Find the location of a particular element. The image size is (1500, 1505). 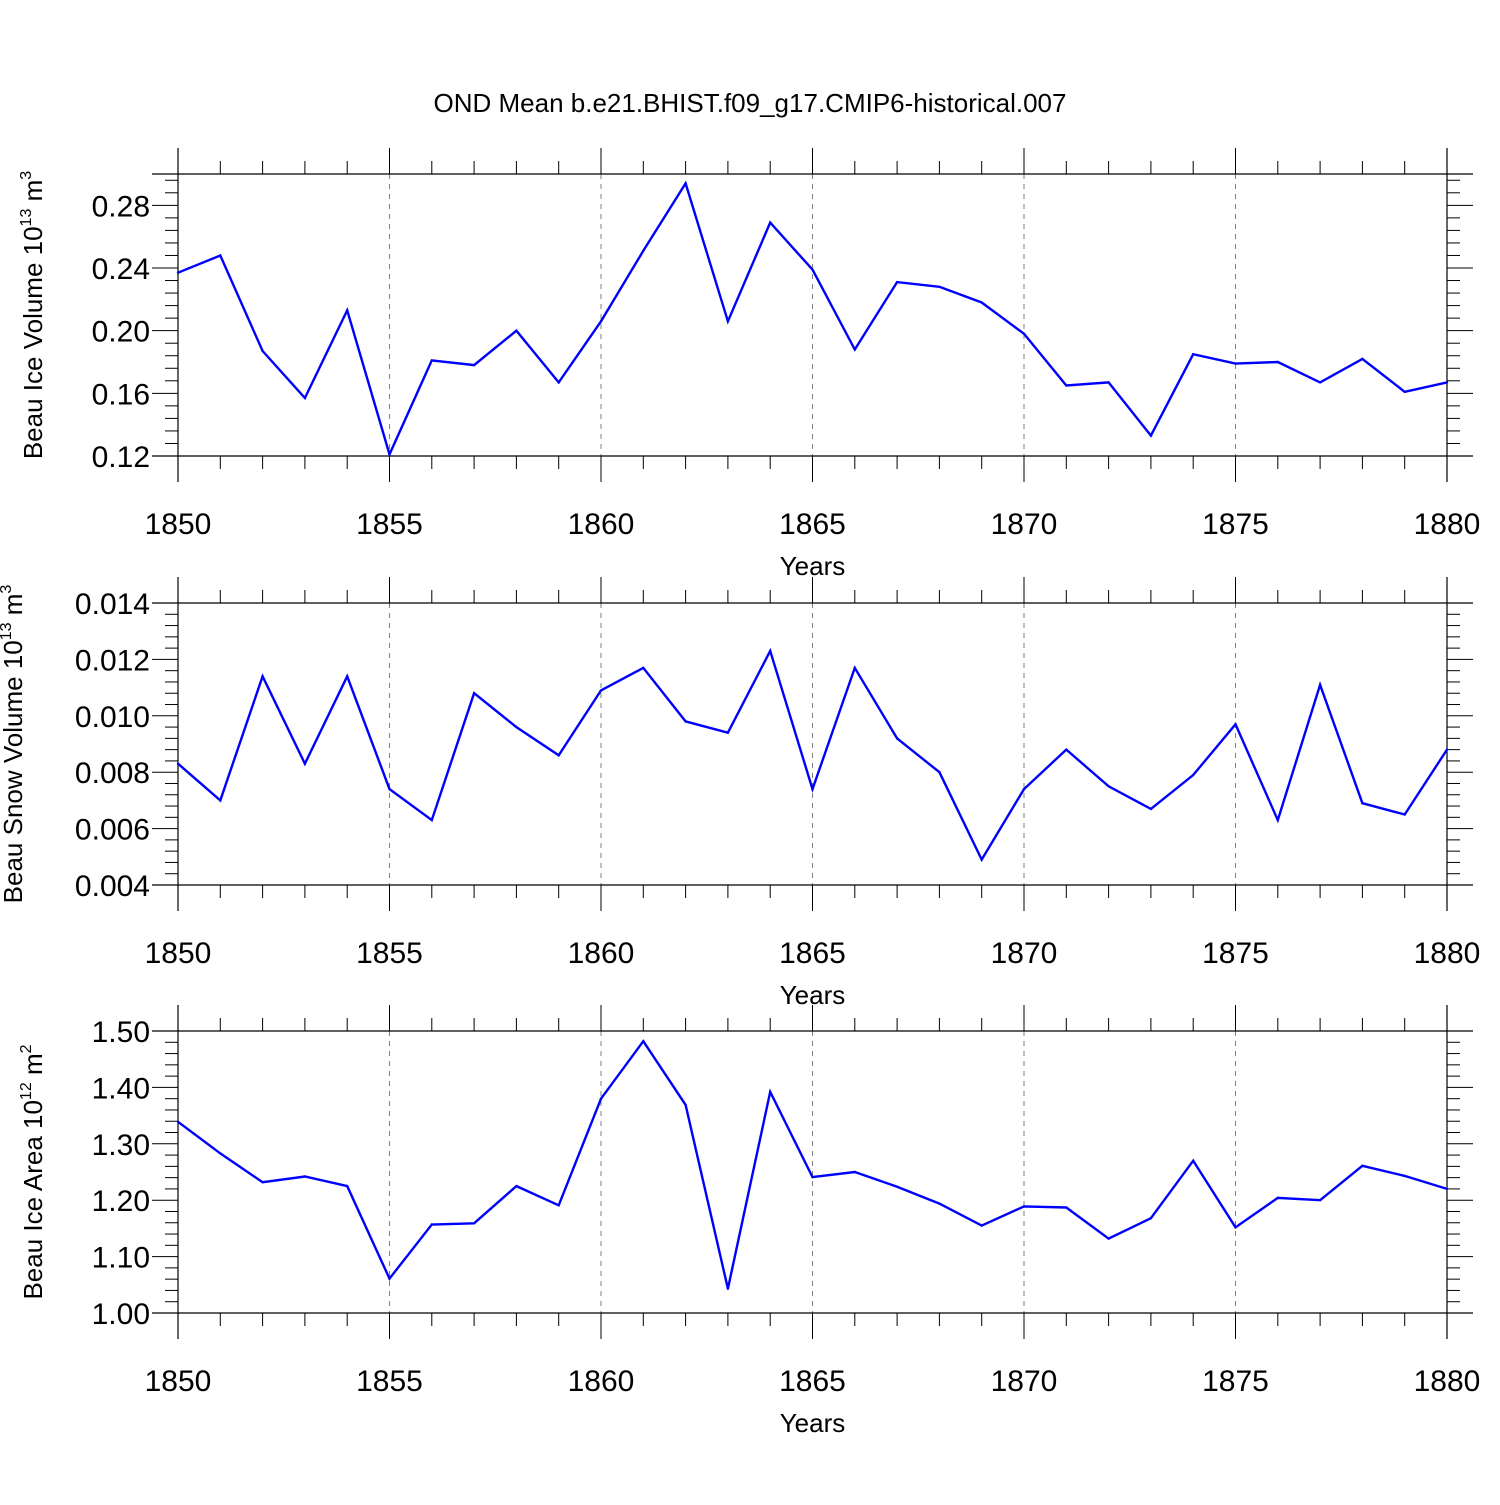

y-tick-label: 0.006 is located at coordinates (112, 830).